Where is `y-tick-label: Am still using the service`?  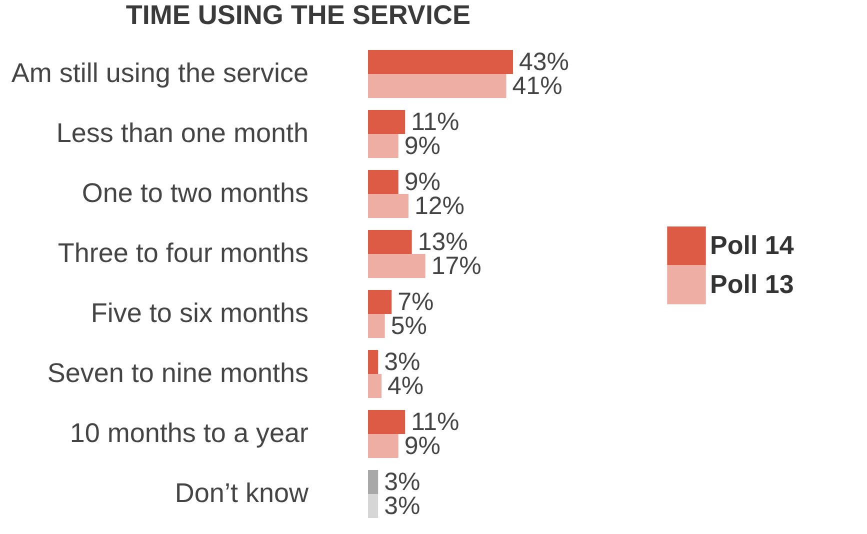 y-tick-label: Am still using the service is located at coordinates (159, 73).